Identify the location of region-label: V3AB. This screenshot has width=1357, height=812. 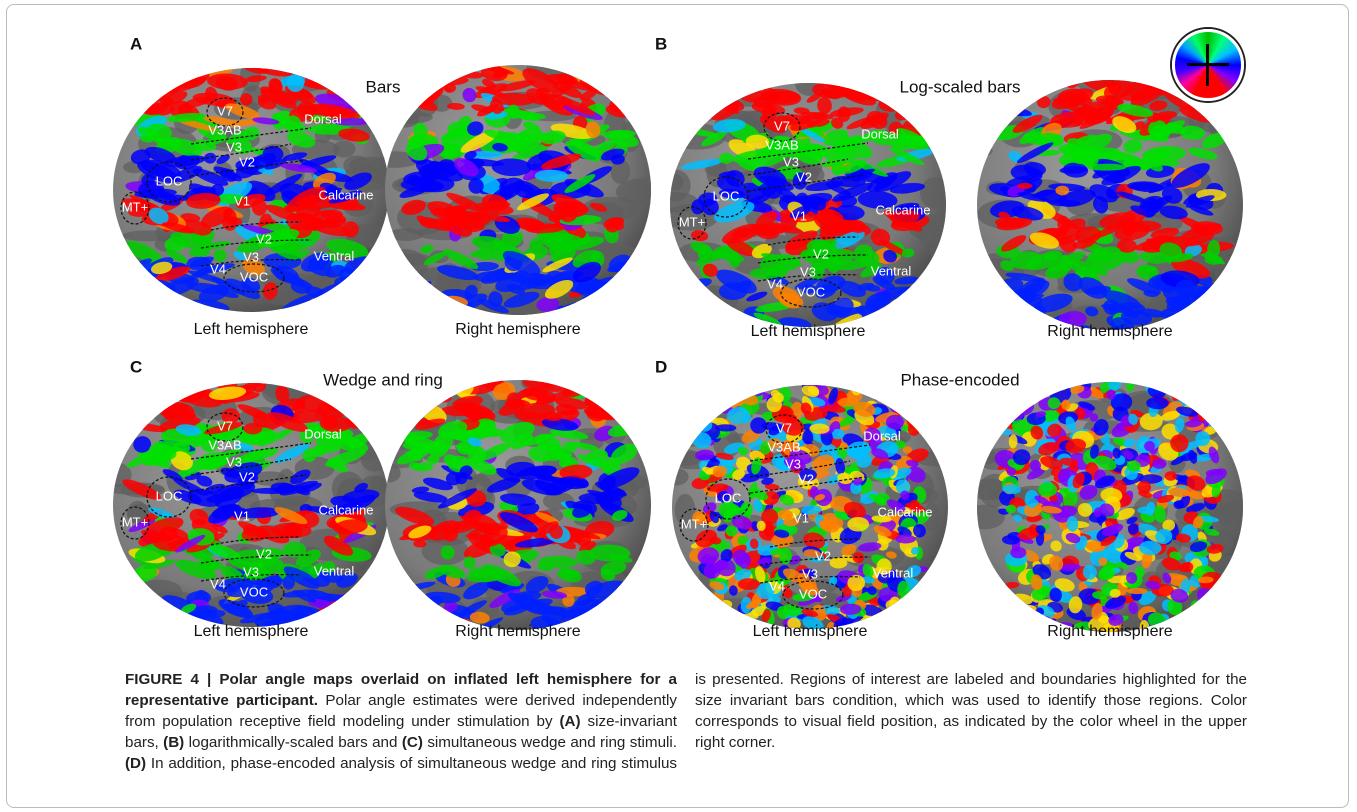
(781, 144).